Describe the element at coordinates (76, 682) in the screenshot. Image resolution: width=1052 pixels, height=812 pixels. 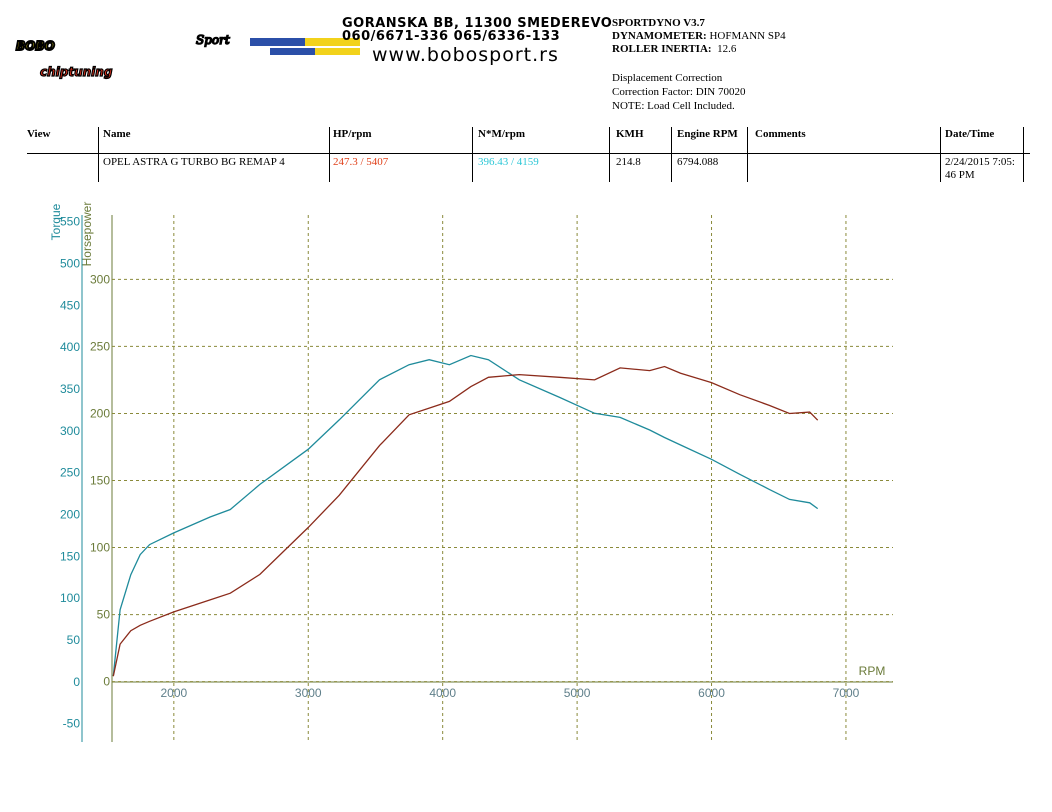
I see `y2-tick-label: 0` at that location.